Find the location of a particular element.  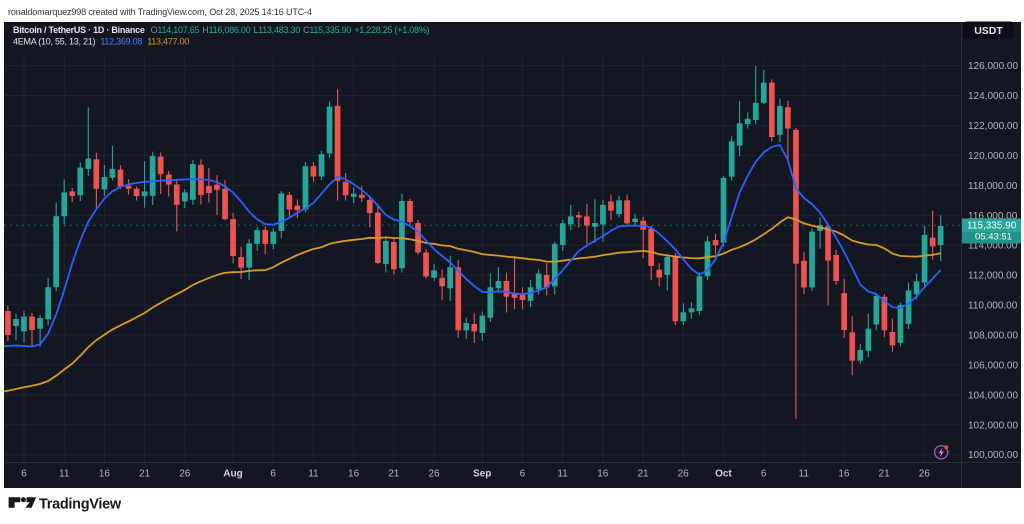

svg-text: 124,000.00 is located at coordinates (993, 96).